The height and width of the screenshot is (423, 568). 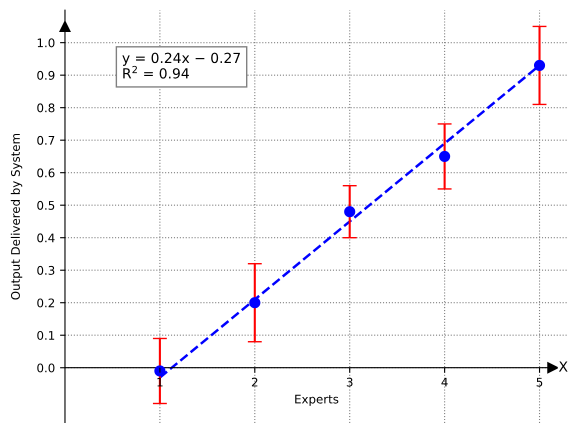 I want to click on x-tick-label: 5, so click(x=539, y=382).